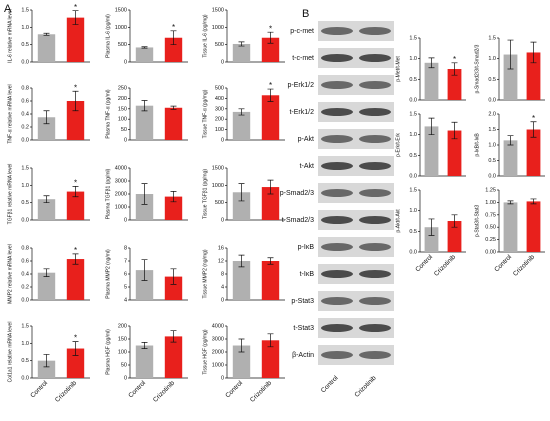 Image resolution: width=550 pixels, height=421 pixels. Describe the element at coordinates (108, 352) in the screenshot. I see `y-axis-label: Plasma HGF (pg/ml)` at that location.